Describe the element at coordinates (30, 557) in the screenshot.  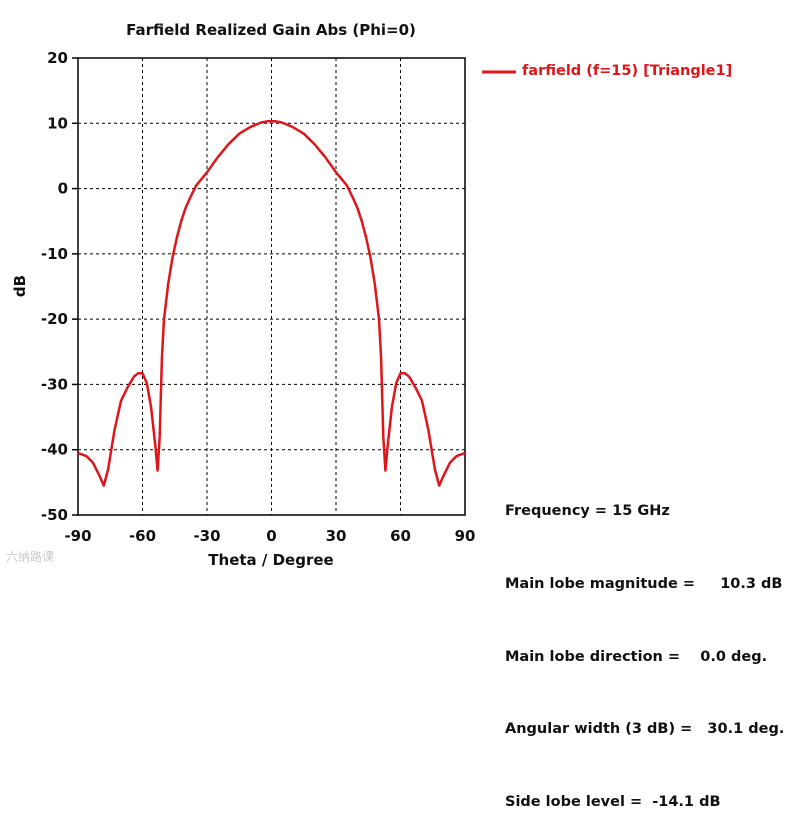
I see `watermark-text: 六纳路课` at that location.